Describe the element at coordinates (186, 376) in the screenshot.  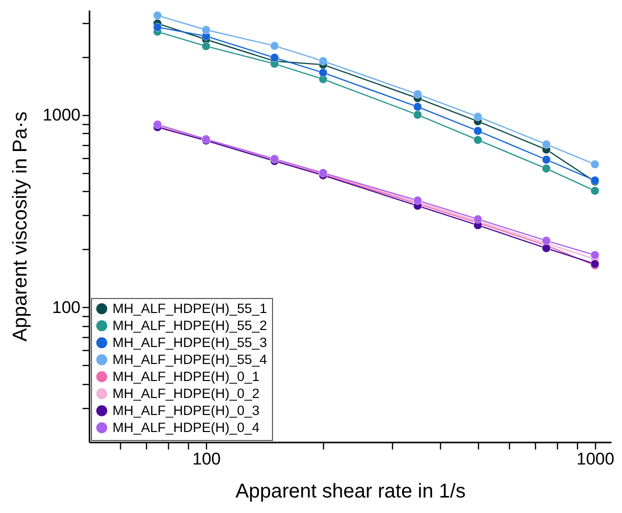
I see `legend-label: MH_ALF_HDPE(H)_0_1` at that location.